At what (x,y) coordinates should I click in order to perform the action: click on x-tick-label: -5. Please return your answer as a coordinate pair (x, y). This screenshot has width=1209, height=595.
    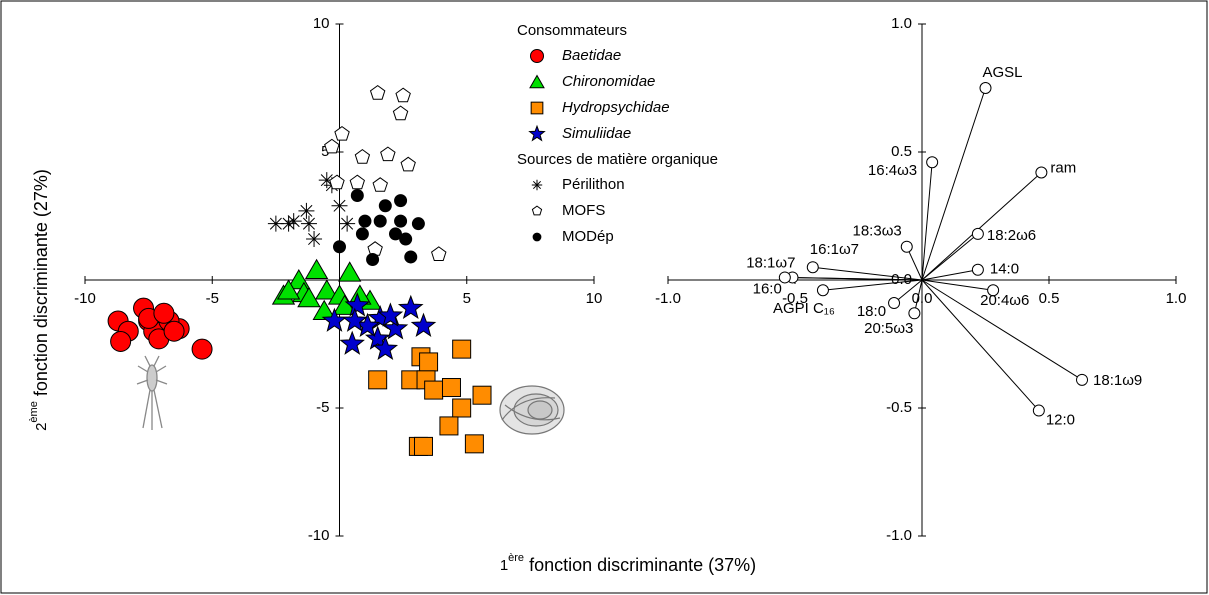
    Looking at the image, I should click on (212, 298).